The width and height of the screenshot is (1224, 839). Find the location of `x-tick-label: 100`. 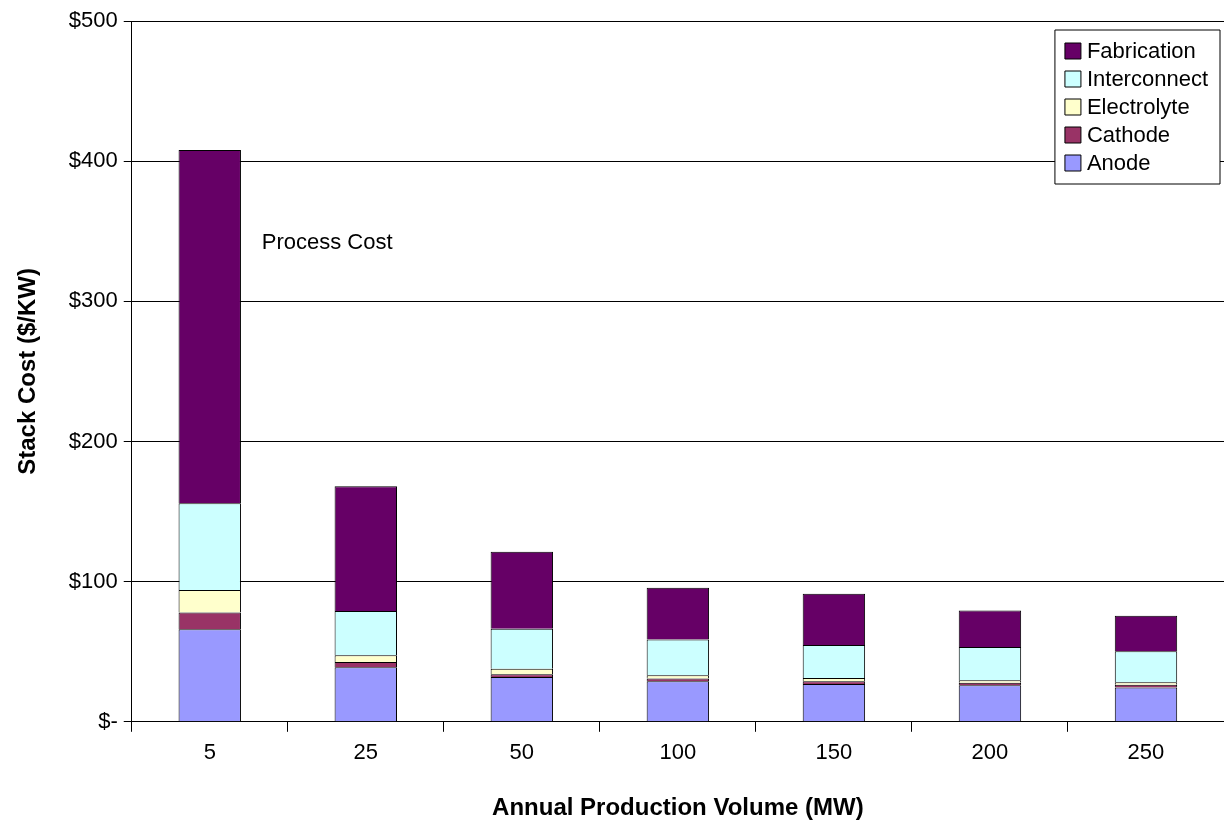

x-tick-label: 100 is located at coordinates (678, 752).